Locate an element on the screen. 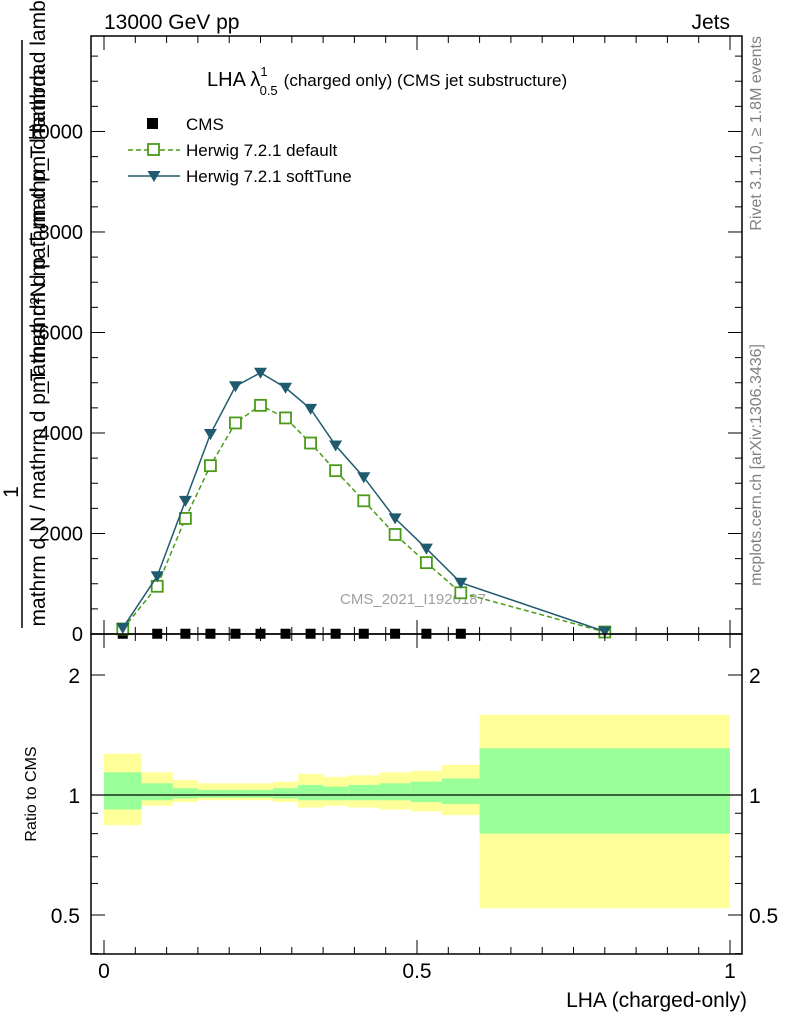 This screenshot has height=1024, width=786. ratio-y-tick-label-right: 1 is located at coordinates (755, 796).